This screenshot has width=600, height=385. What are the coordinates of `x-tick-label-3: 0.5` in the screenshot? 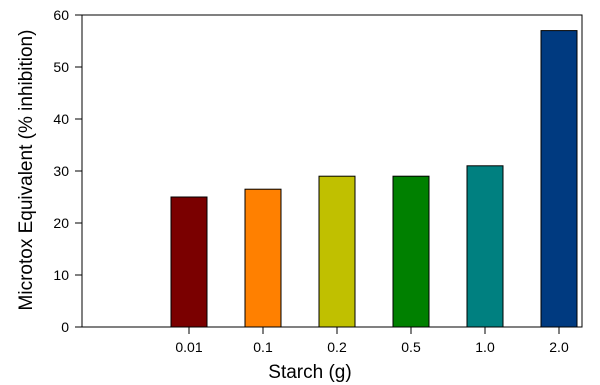 It's located at (411, 347).